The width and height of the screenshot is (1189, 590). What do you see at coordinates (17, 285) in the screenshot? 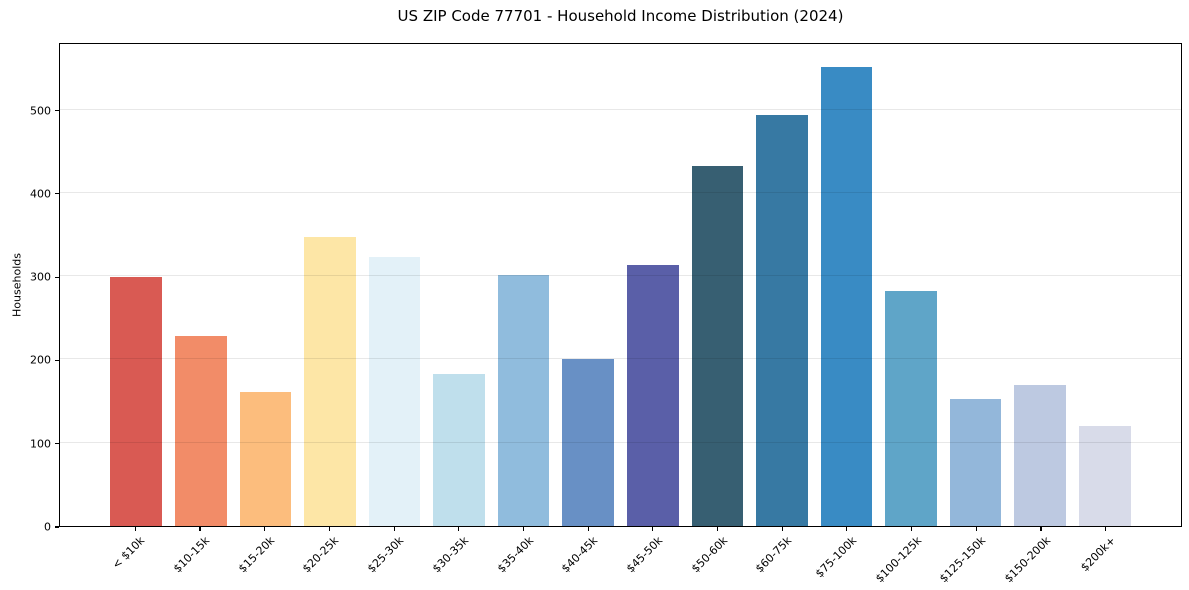
I see `y-axis-label: Households` at bounding box center [17, 285].